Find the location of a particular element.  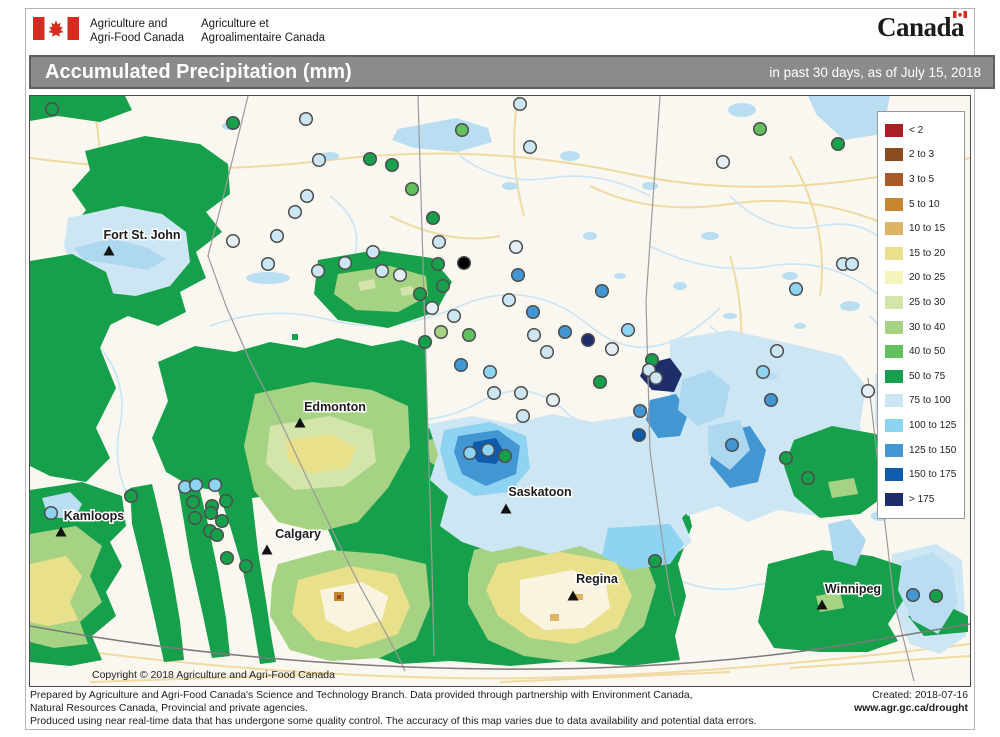

legend-item: 10 to 15 is located at coordinates (922, 228).